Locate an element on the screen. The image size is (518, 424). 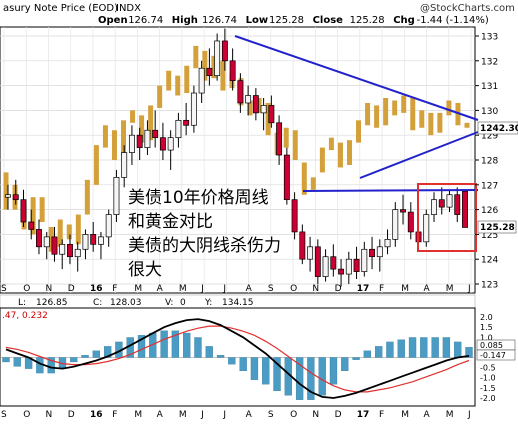
svg-text: 1242.30 is located at coordinates (499, 129).